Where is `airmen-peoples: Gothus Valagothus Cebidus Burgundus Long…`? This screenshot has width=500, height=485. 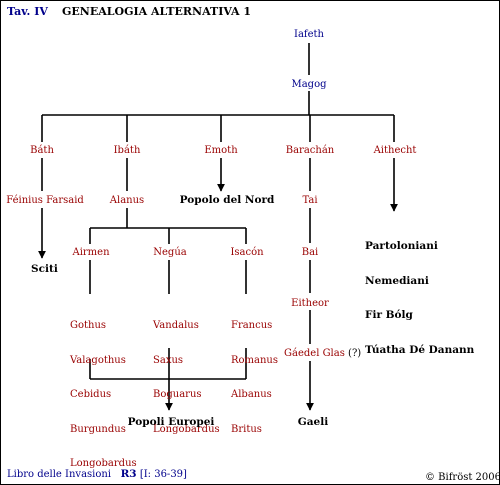
airmen-peoples: Gothus Valagothus Cebidus Burgundus Long… is located at coordinates (103, 390).